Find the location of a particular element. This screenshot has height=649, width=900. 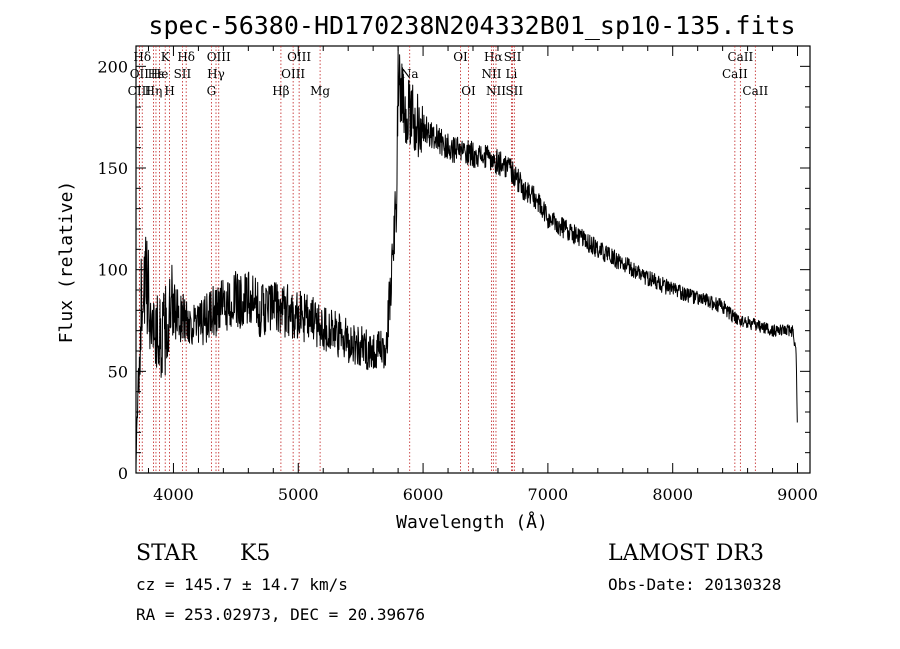

x-axis-label: Wavelength (Å) is located at coordinates (472, 522).